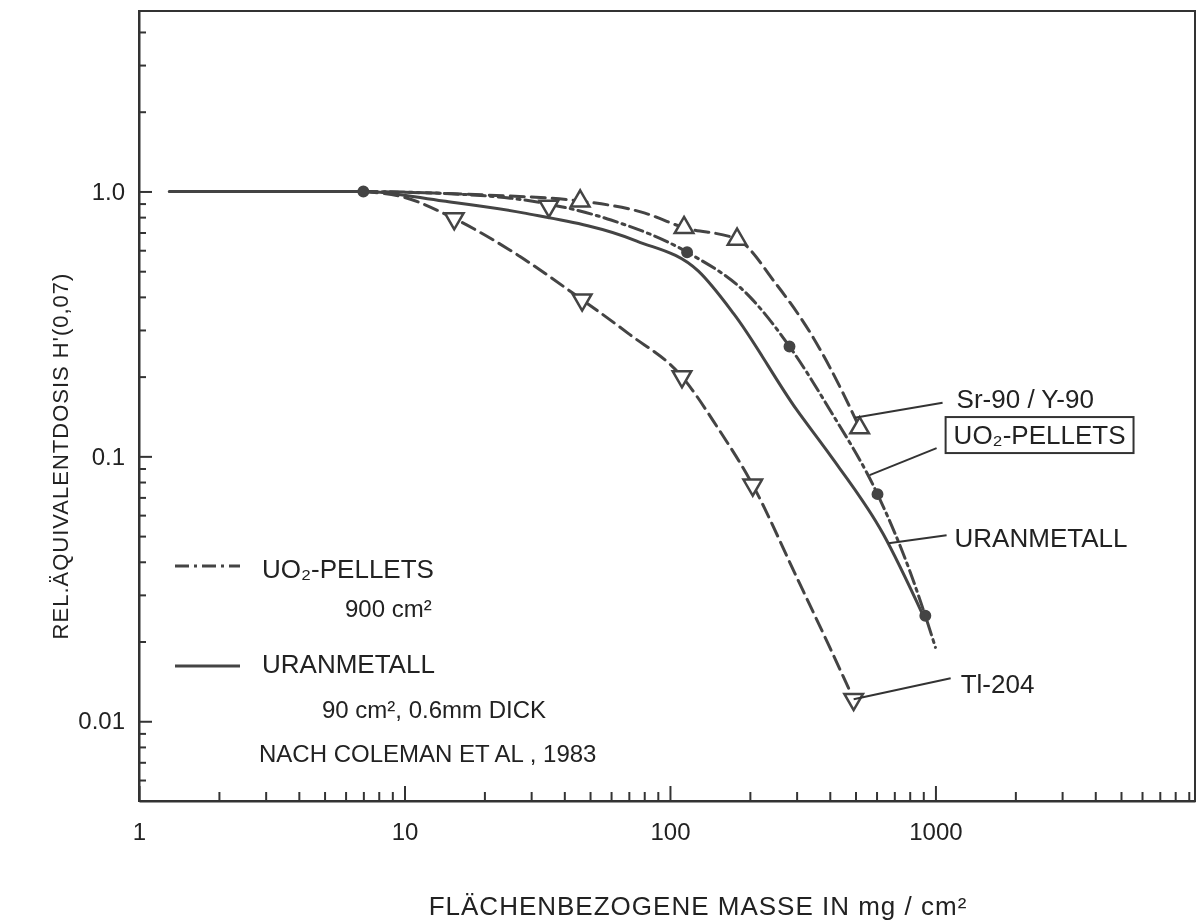 This screenshot has height=924, width=1197. I want to click on annotation: 90 cm², 0.6mm DICK, so click(434, 709).